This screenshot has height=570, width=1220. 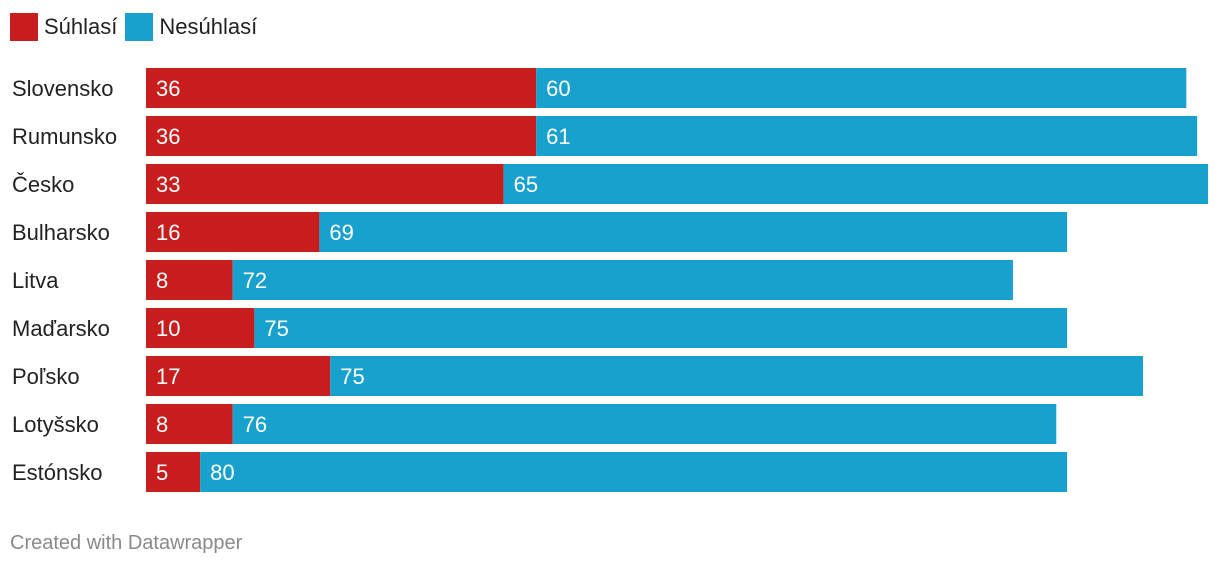 What do you see at coordinates (126, 543) in the screenshot?
I see `footer-credit: Created with Datawrapper` at bounding box center [126, 543].